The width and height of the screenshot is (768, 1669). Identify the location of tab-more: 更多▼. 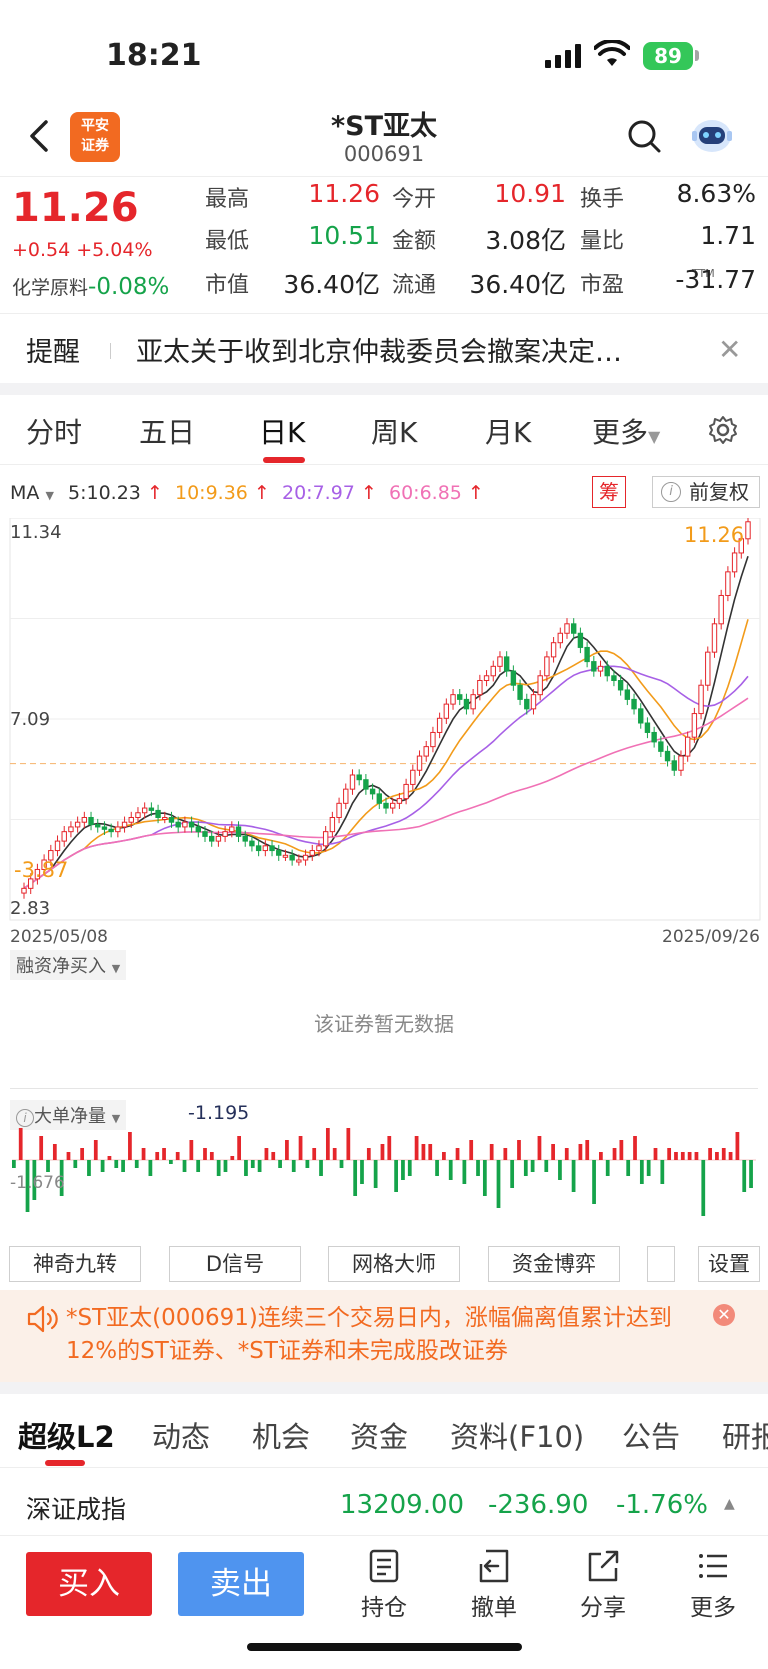
(626, 431).